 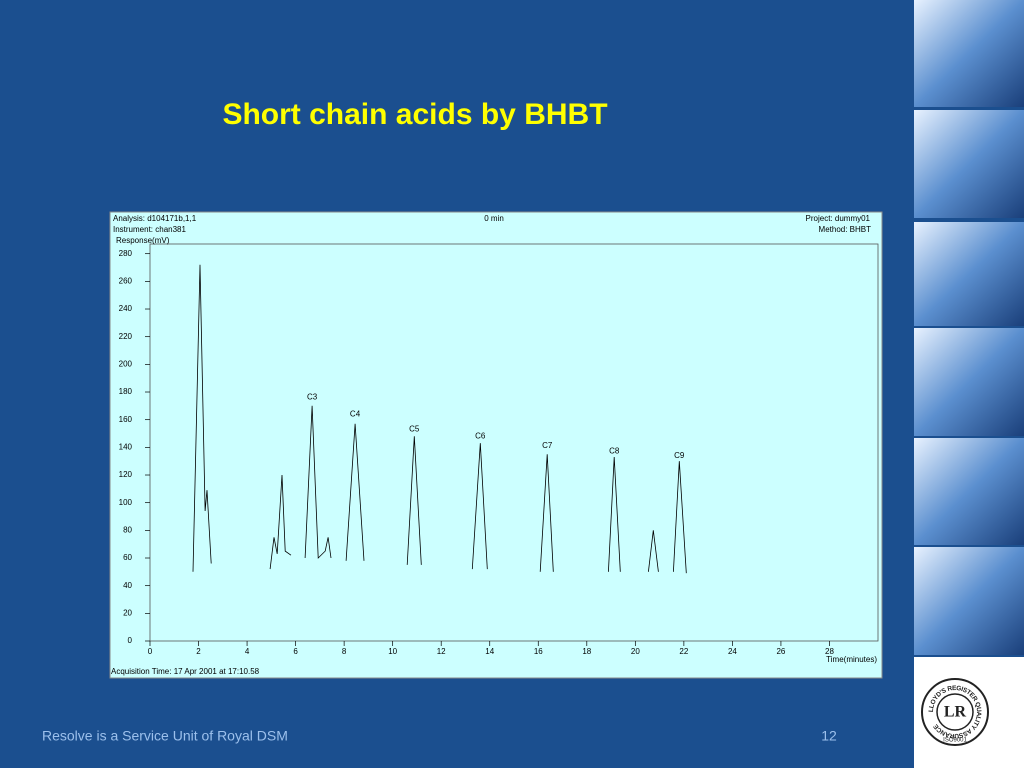 I want to click on y-tick-label: 180, so click(x=126, y=391).